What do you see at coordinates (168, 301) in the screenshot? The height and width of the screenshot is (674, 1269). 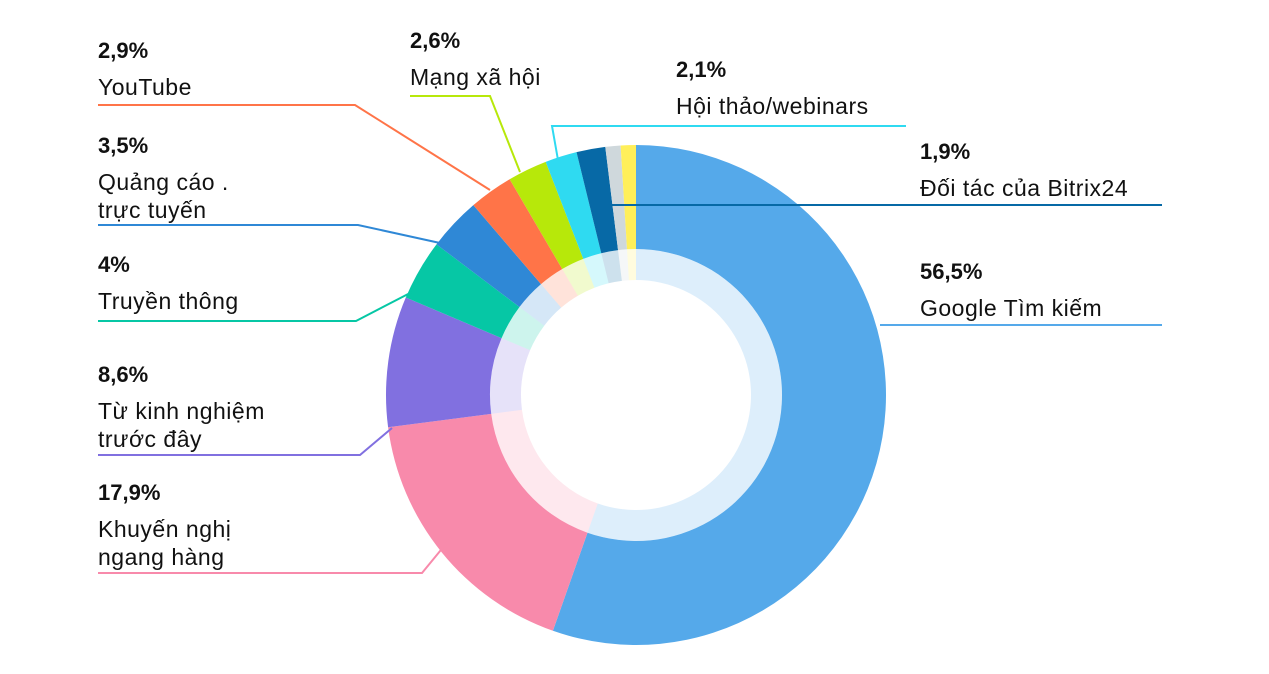 I see `slice-category-label: Truyền thông` at bounding box center [168, 301].